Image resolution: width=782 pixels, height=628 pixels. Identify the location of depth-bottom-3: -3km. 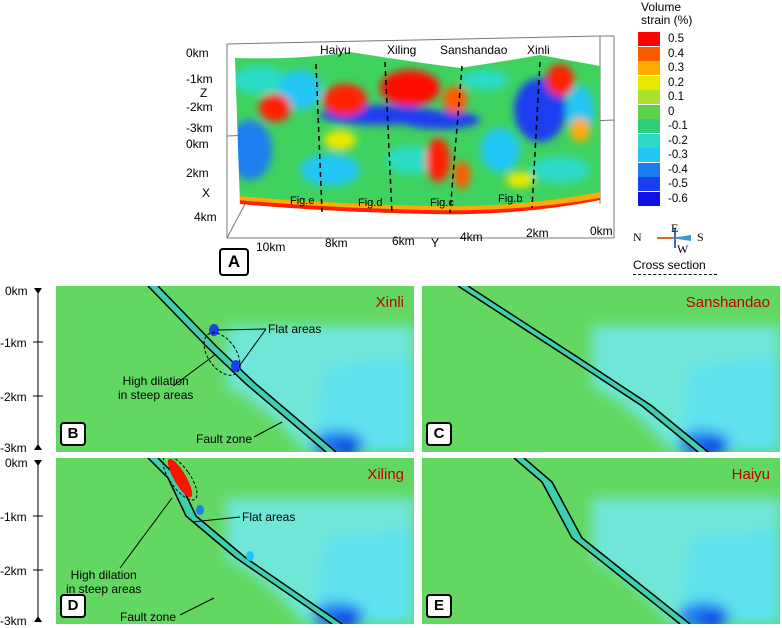
(13, 621).